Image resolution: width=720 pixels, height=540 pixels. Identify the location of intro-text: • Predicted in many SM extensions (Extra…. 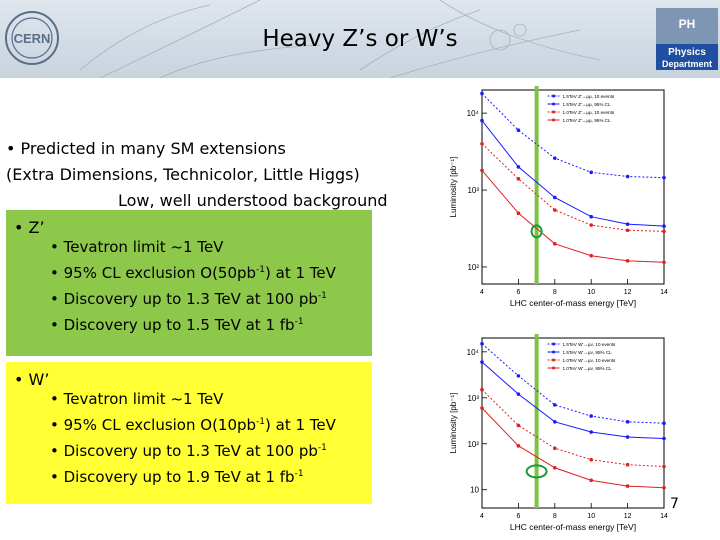
(197, 175).